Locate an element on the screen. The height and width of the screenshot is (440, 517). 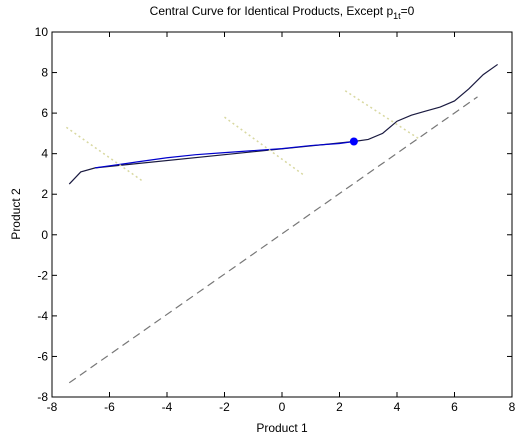
x-tick-label: -6 is located at coordinates (109, 407).